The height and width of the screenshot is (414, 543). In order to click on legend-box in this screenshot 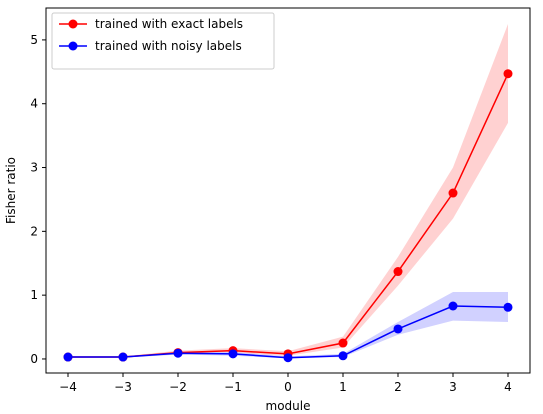, I will do `click(163, 41)`.